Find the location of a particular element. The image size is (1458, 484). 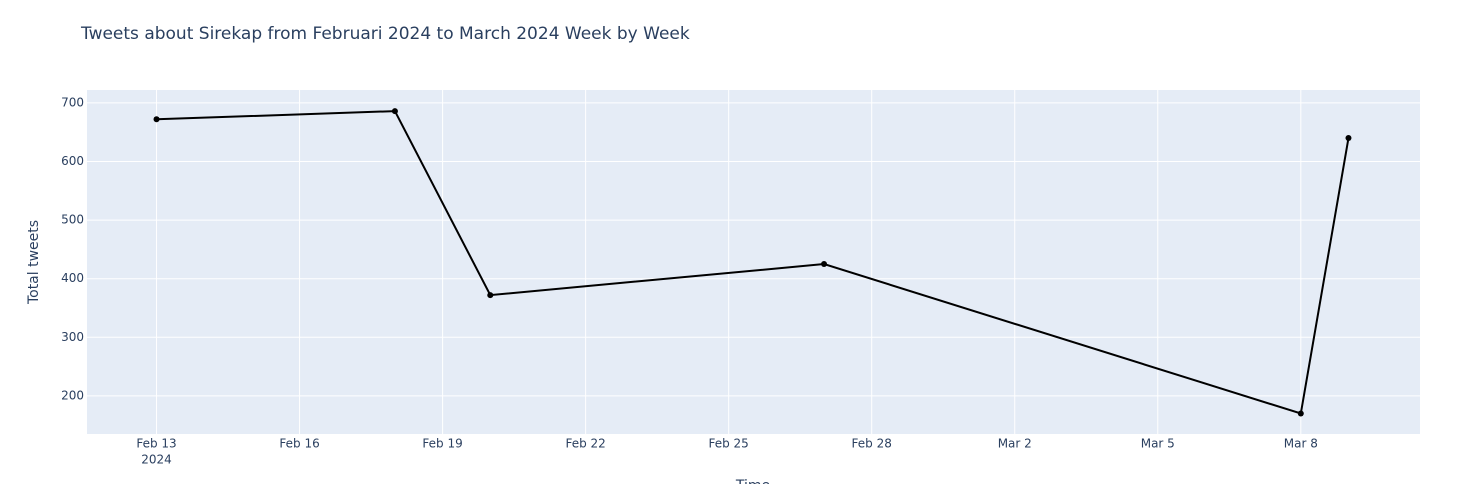

y-tick-label: 500 is located at coordinates (72, 220).